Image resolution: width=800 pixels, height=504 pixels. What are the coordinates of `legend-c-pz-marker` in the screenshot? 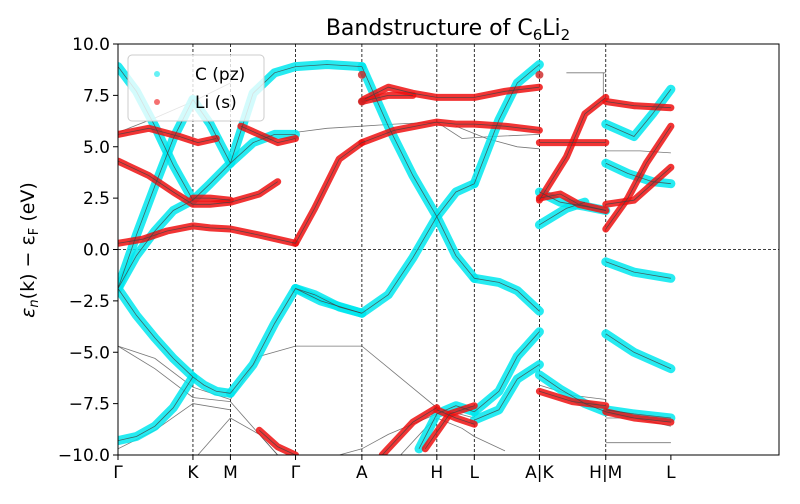 It's located at (157, 74).